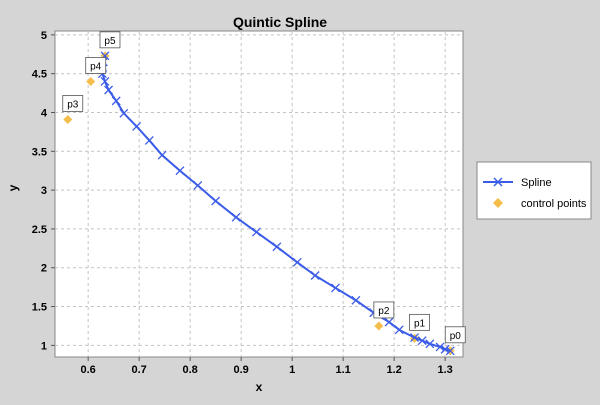 The height and width of the screenshot is (405, 600). Describe the element at coordinates (44, 114) in the screenshot. I see `y-tick-label: 4` at that location.